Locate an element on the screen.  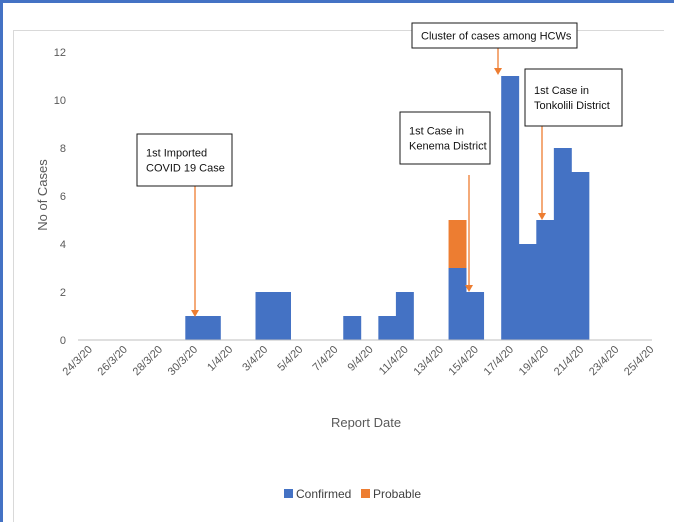
x-axis-title: Report Date is located at coordinates (366, 422).